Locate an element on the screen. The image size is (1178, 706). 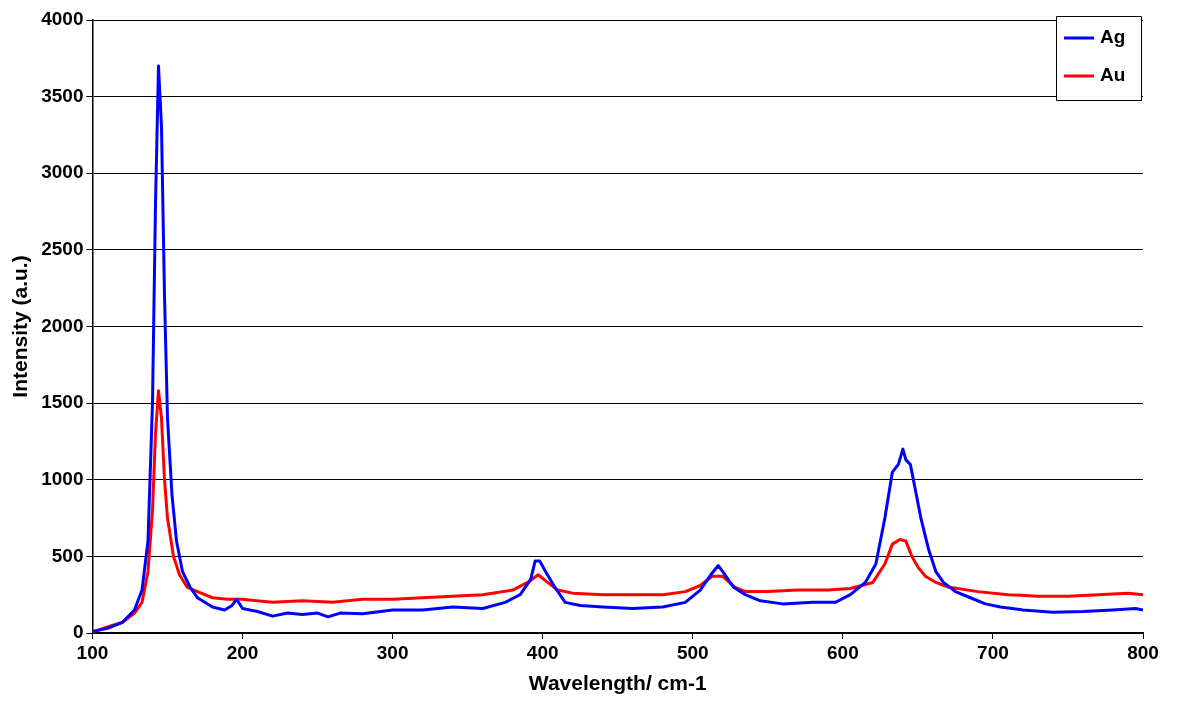
x-tick-label: 100 is located at coordinates (92, 652).